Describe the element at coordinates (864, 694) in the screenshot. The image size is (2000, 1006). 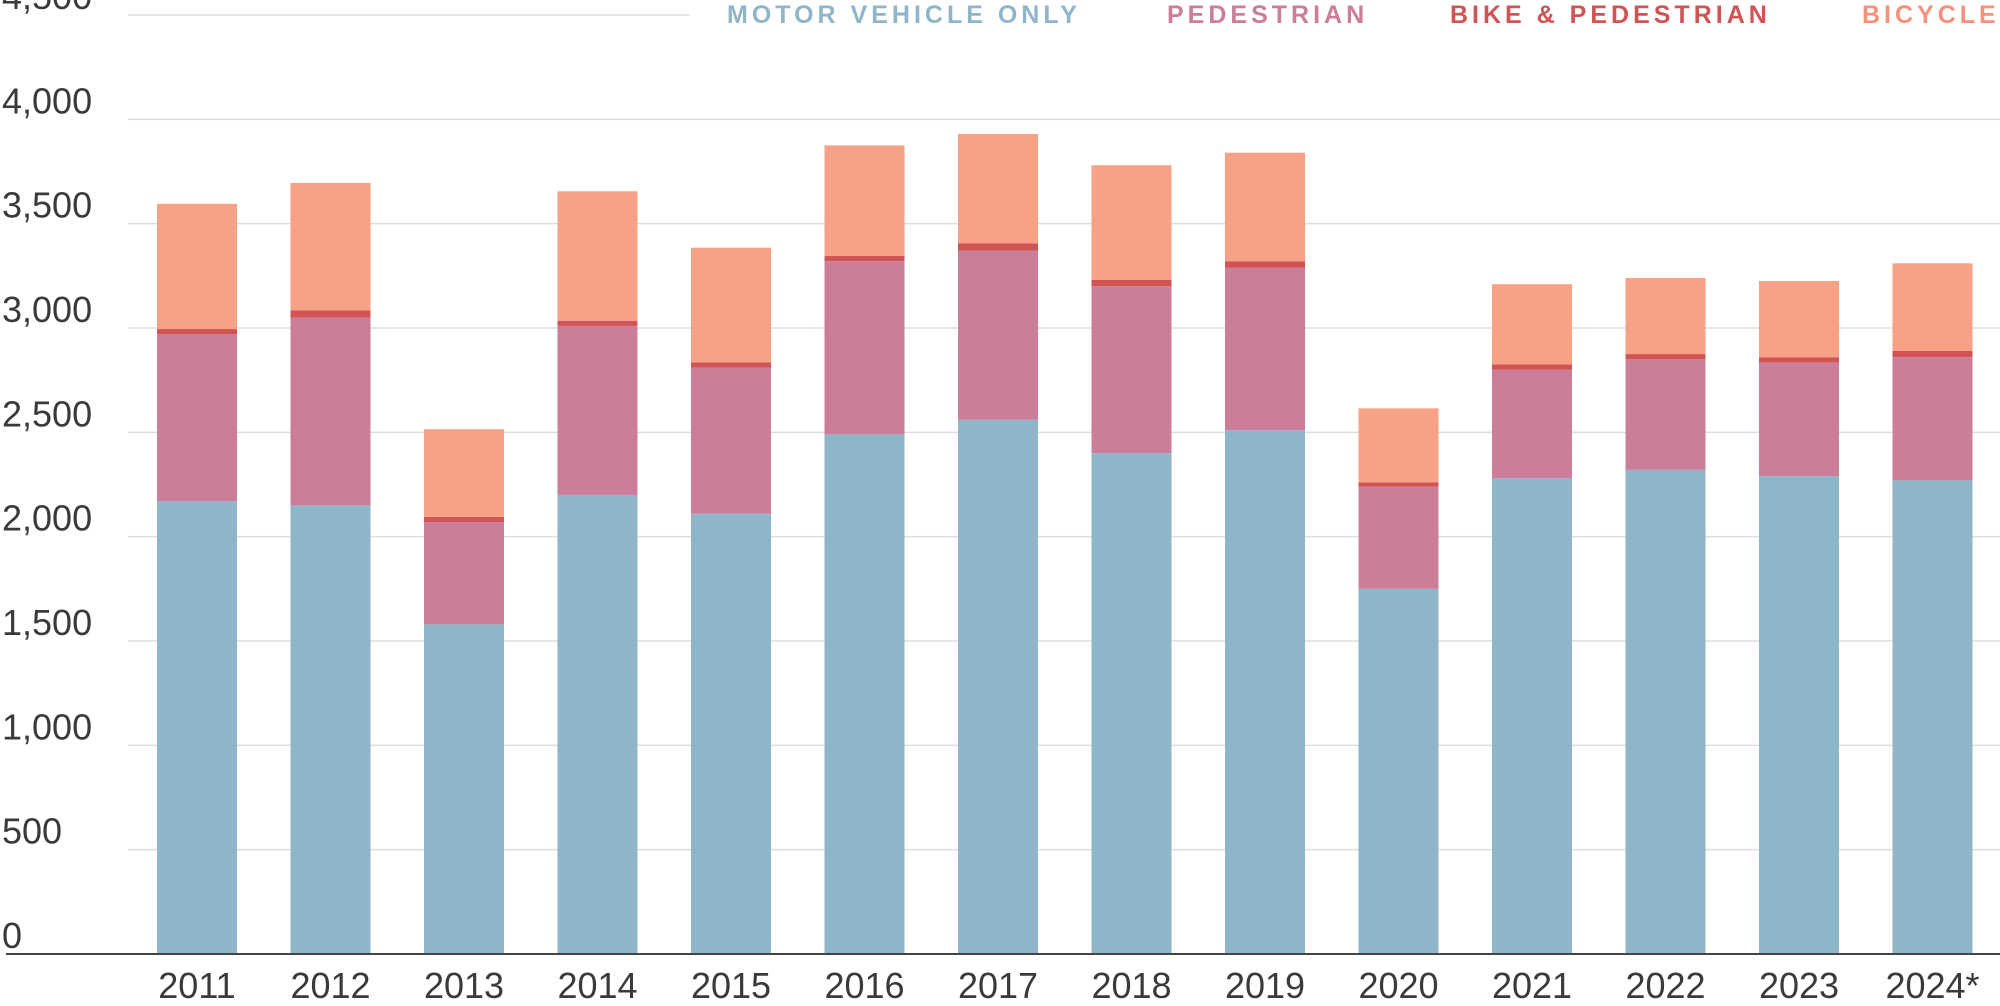
I see `bar-motor-vehicle-only-2016` at that location.